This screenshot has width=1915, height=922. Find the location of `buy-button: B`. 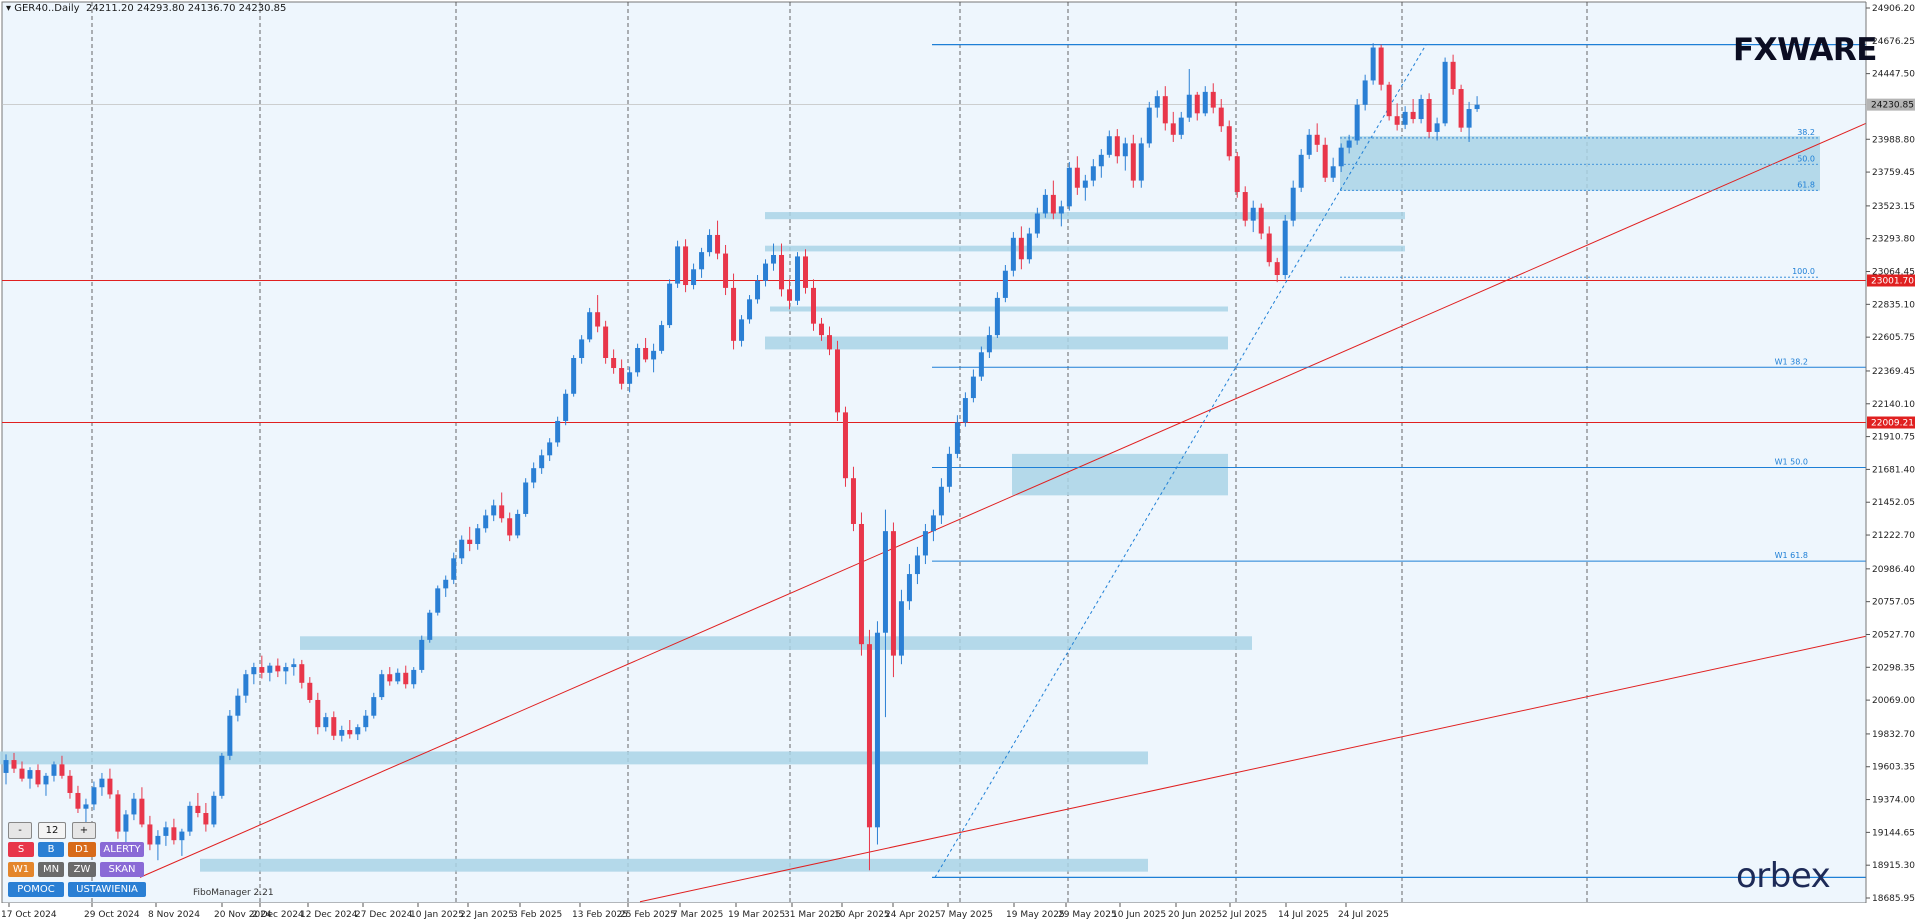

buy-button: B is located at coordinates (51, 849).